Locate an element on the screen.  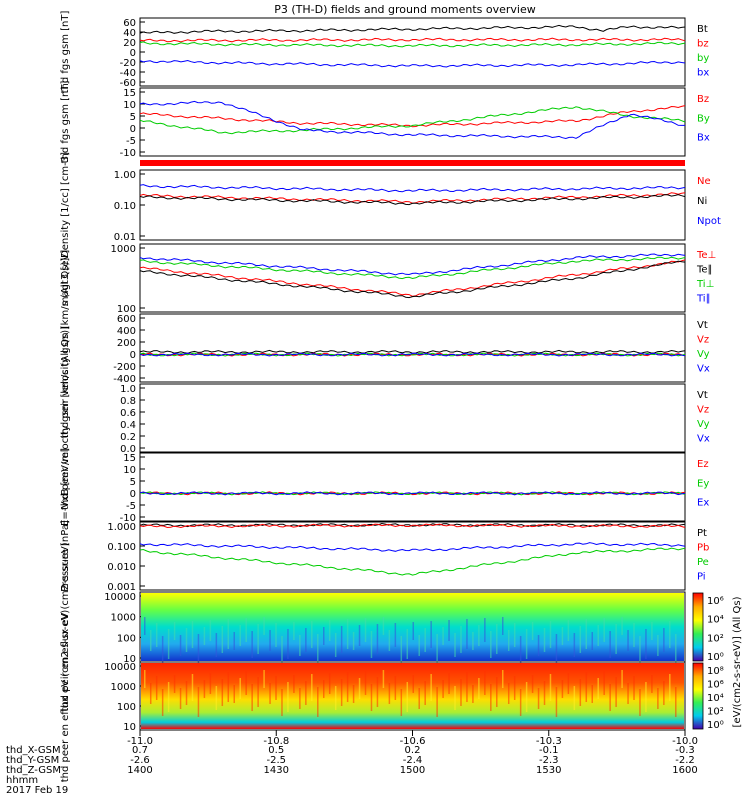
legend-Npot: Npot is located at coordinates (709, 221).